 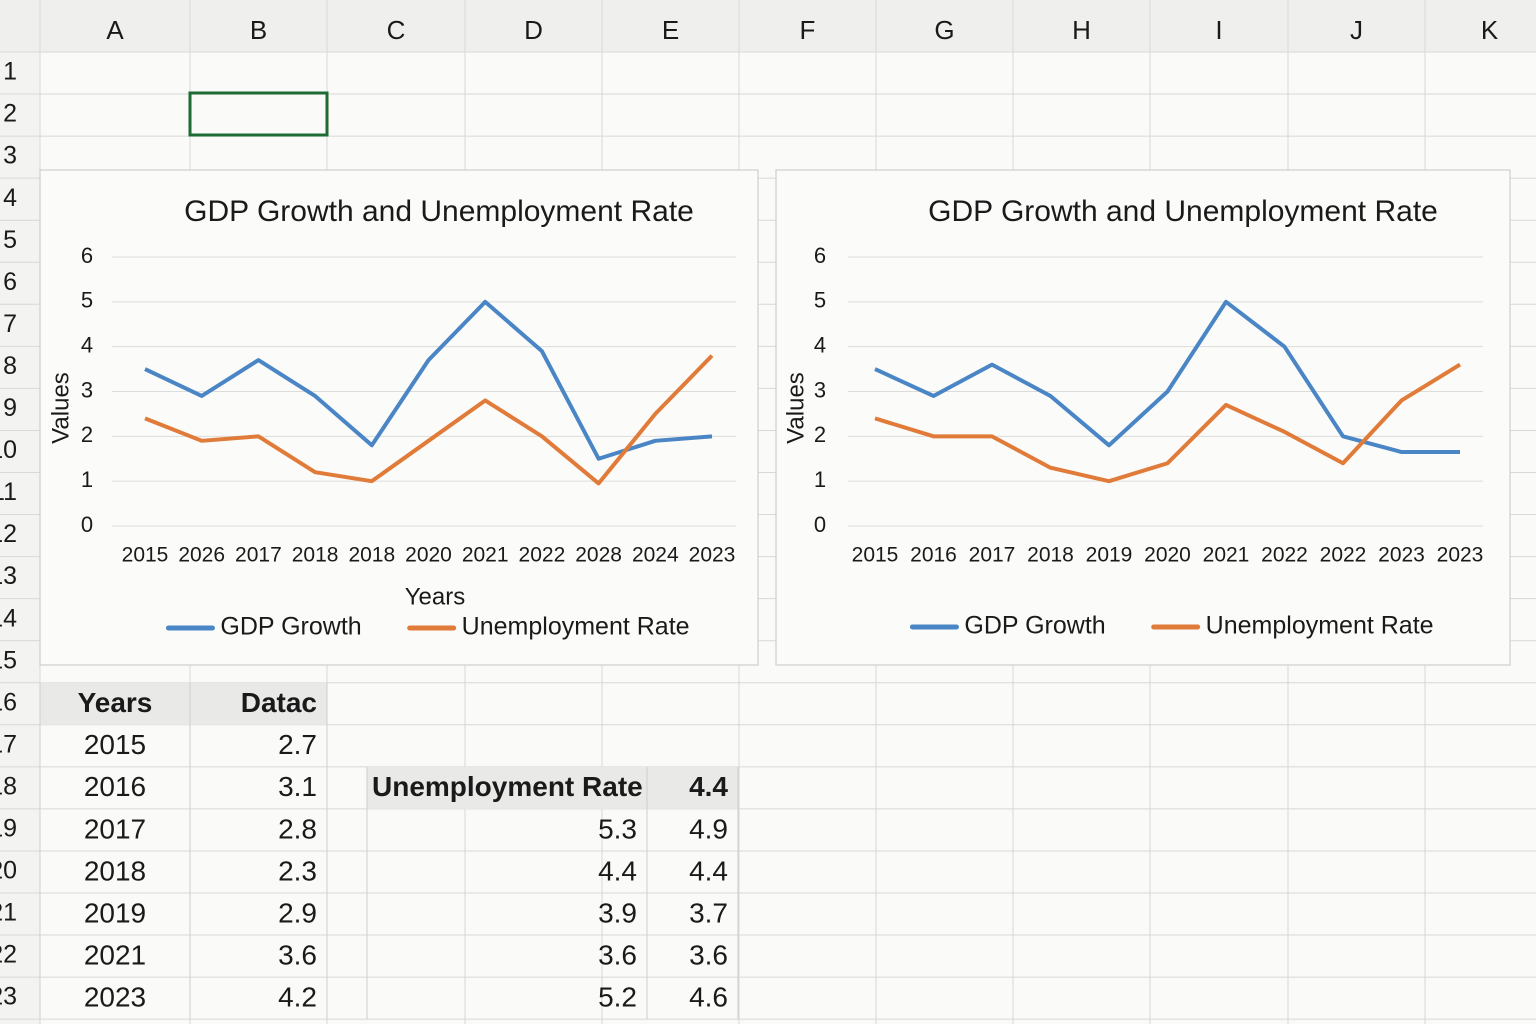 I want to click on table-cell: 2.7, so click(x=297, y=744).